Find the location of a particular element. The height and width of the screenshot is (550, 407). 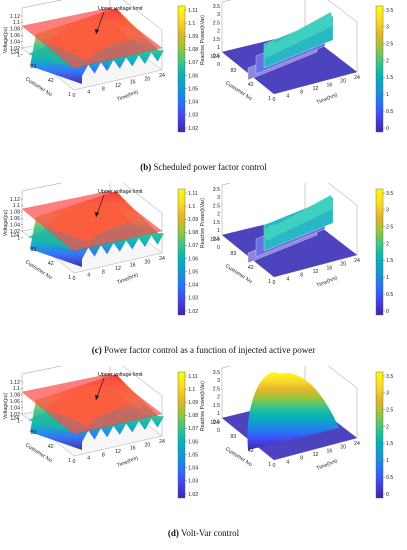

panel-0-reactive-xaxis-label: Time(hrs) is located at coordinates (327, 99).